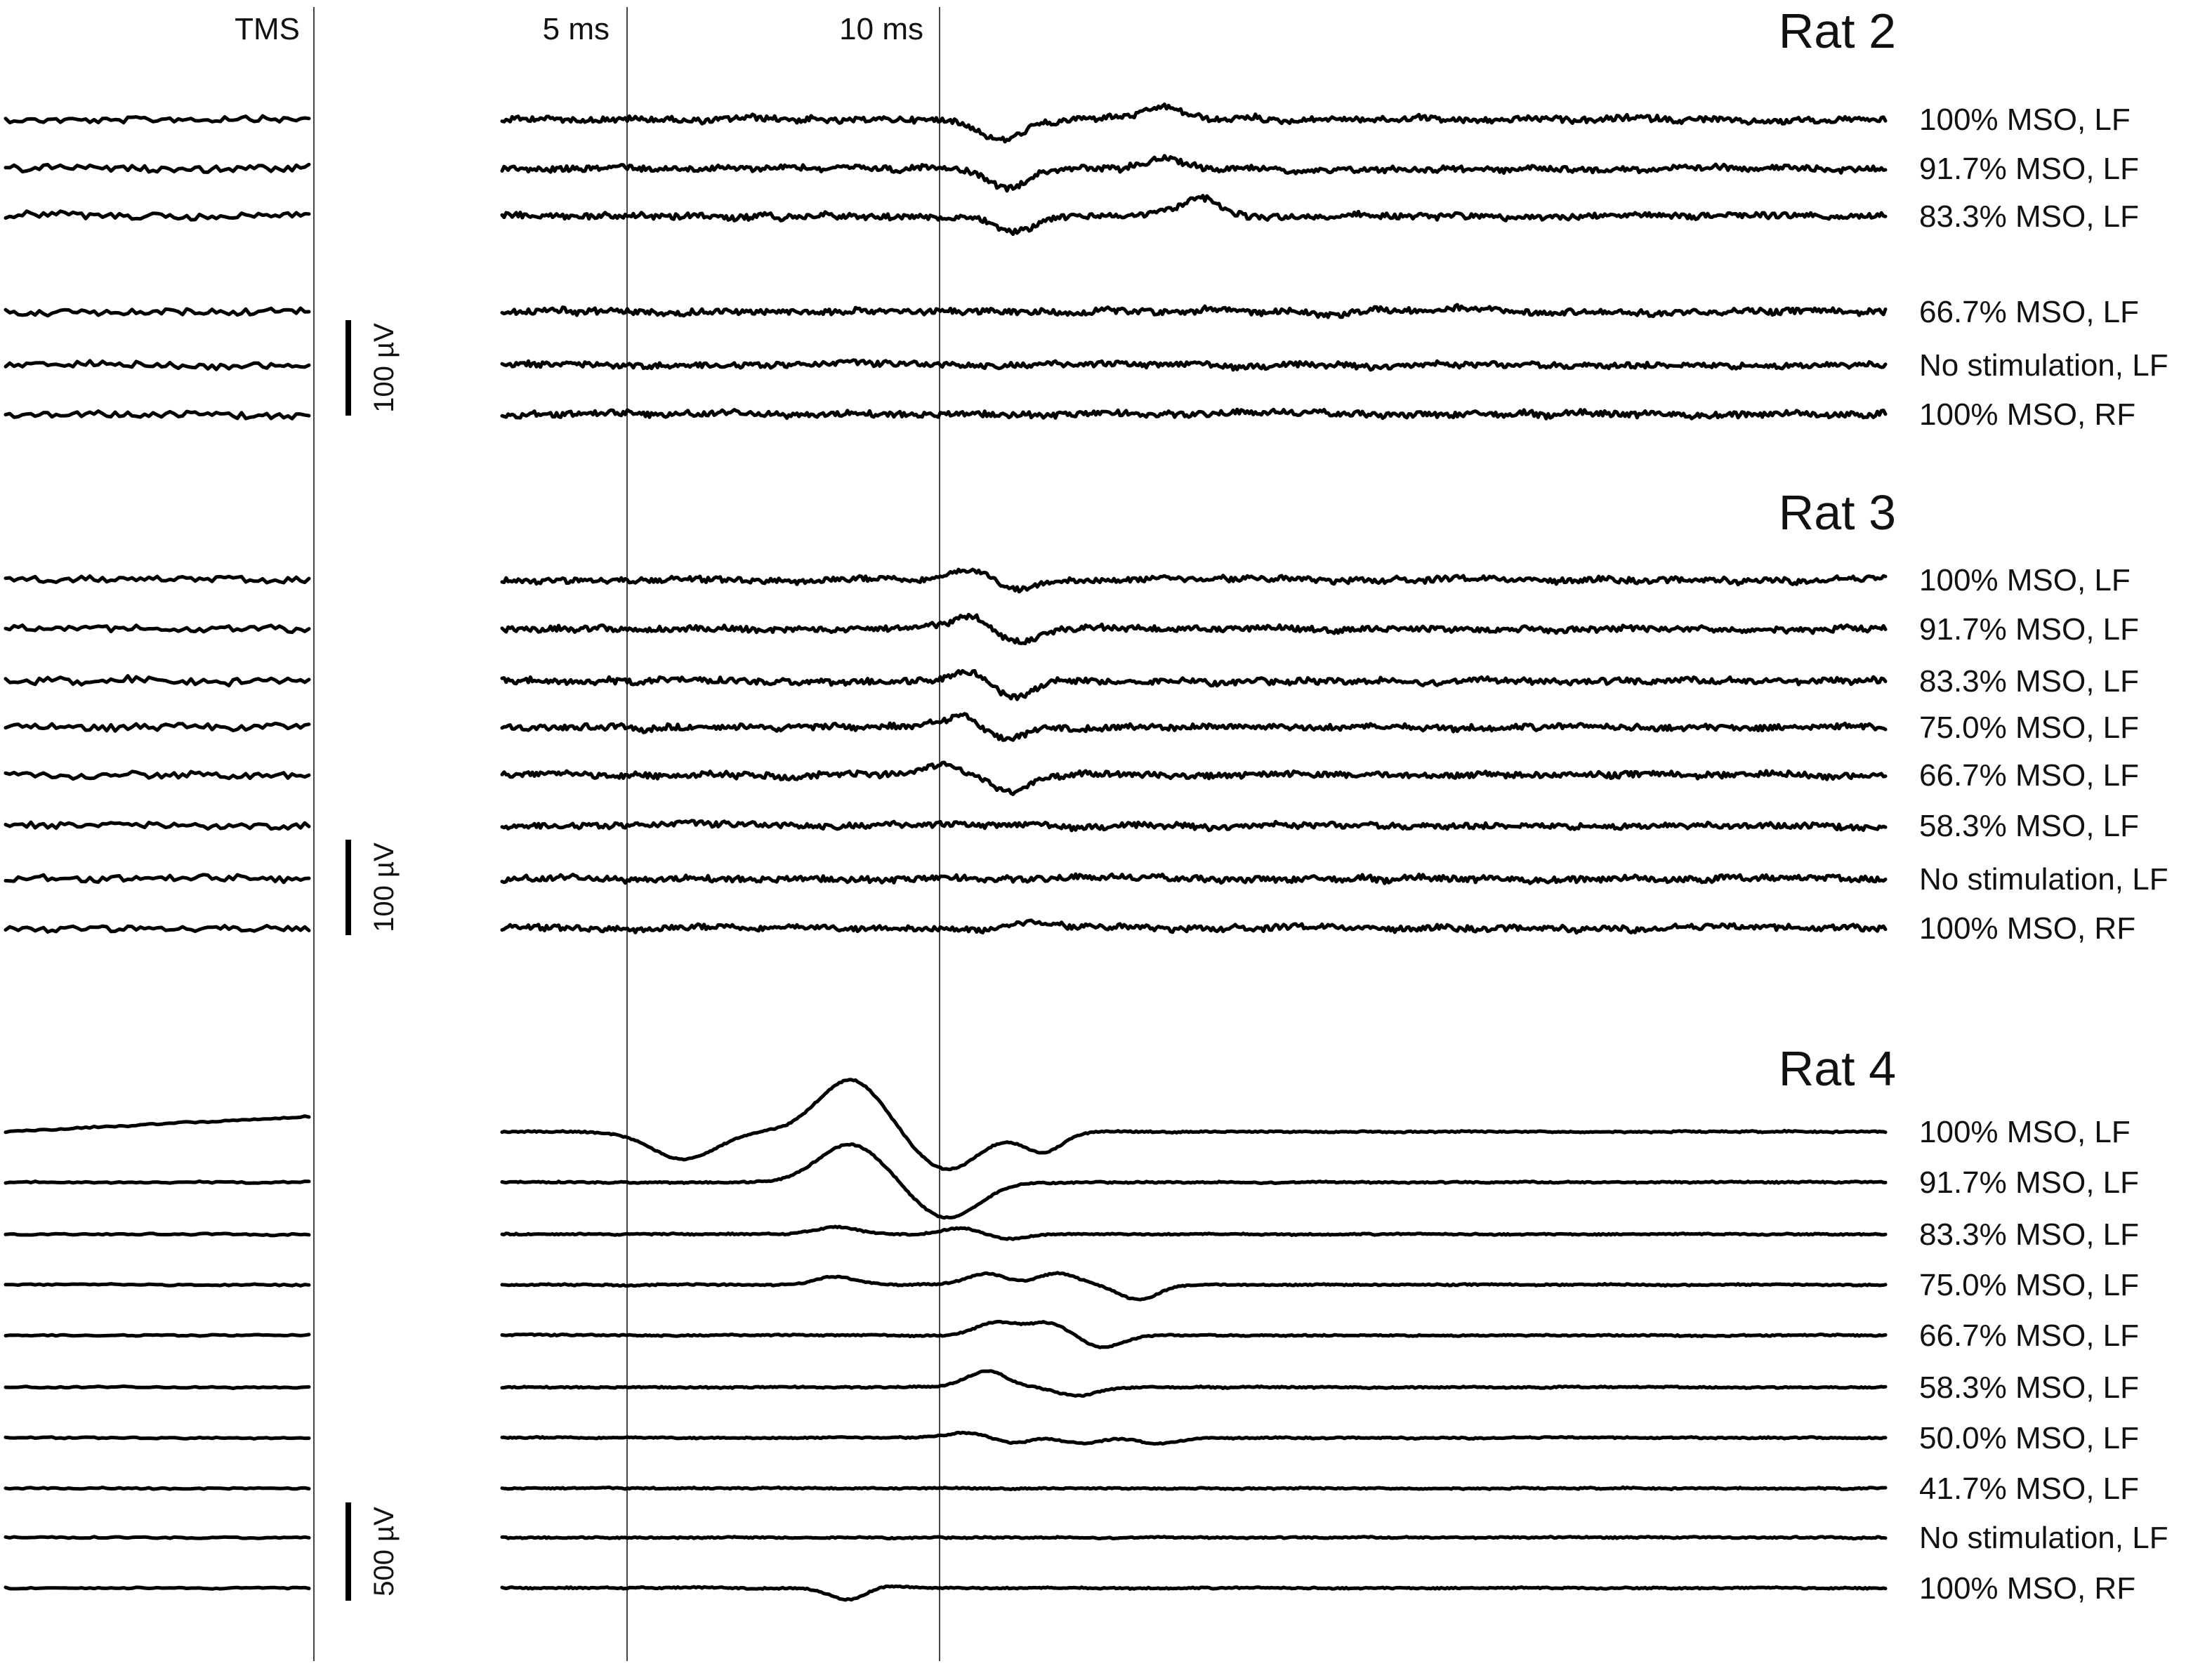  What do you see at coordinates (1837, 1068) in the screenshot?
I see `panel-title: Rat 4` at bounding box center [1837, 1068].